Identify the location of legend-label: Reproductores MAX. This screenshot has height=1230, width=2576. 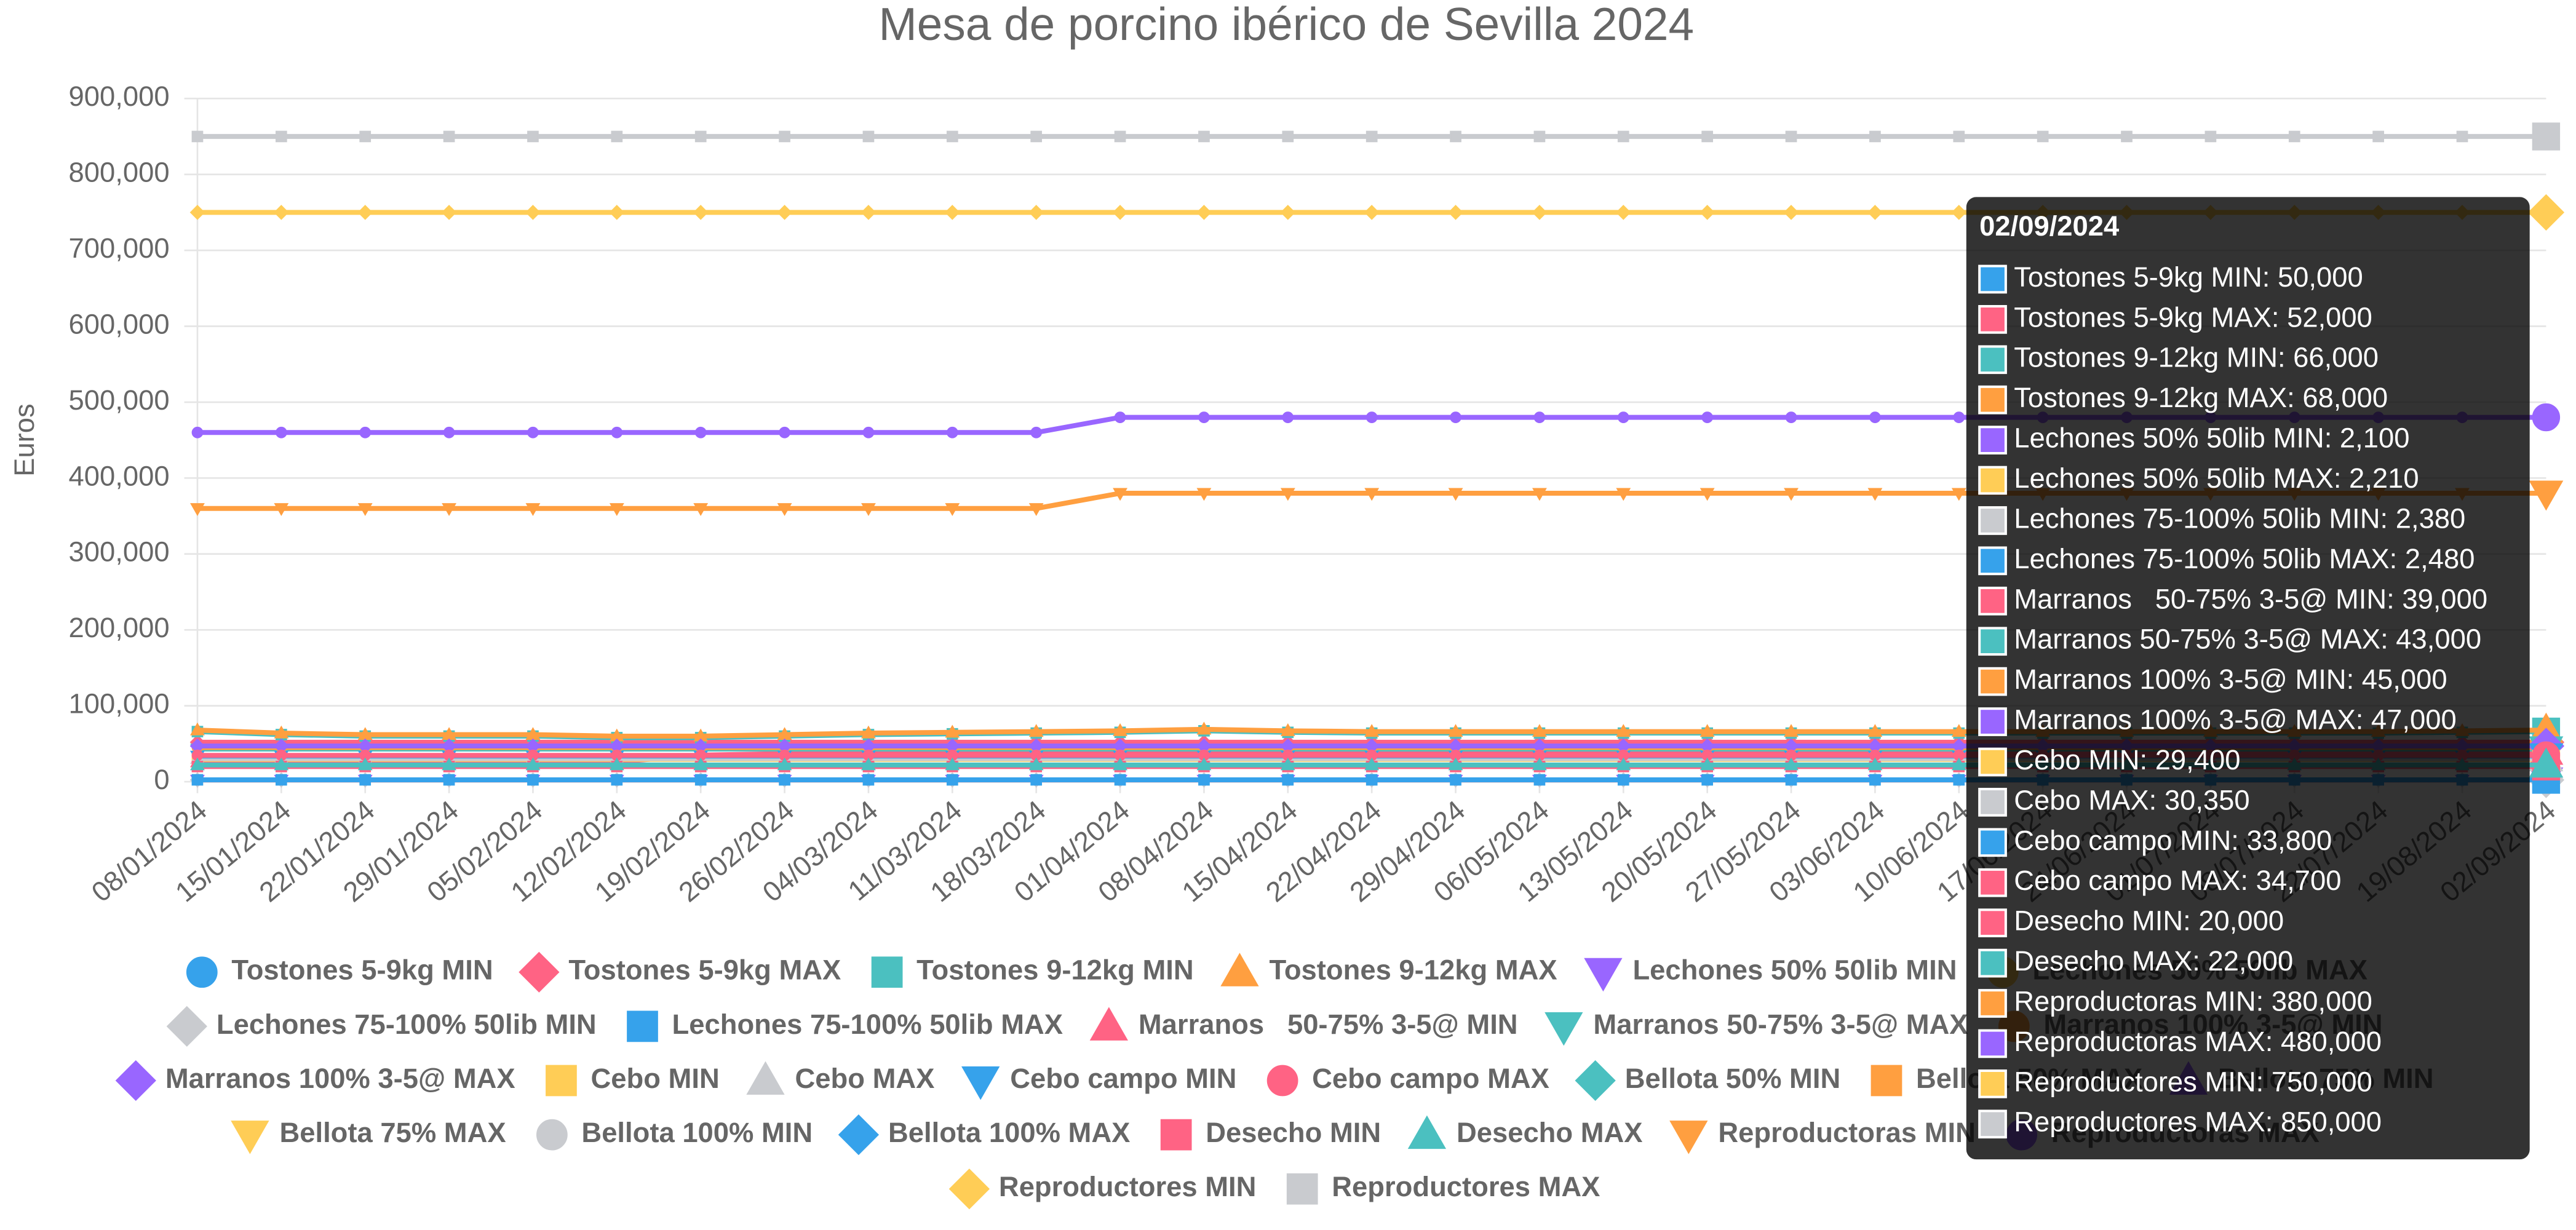
(1466, 1186).